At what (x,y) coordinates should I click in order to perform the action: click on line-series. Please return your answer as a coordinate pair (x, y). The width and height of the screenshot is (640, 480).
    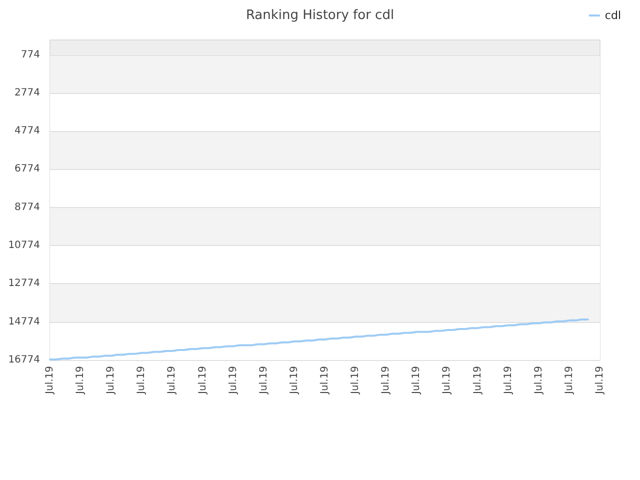
    Looking at the image, I should click on (319, 339).